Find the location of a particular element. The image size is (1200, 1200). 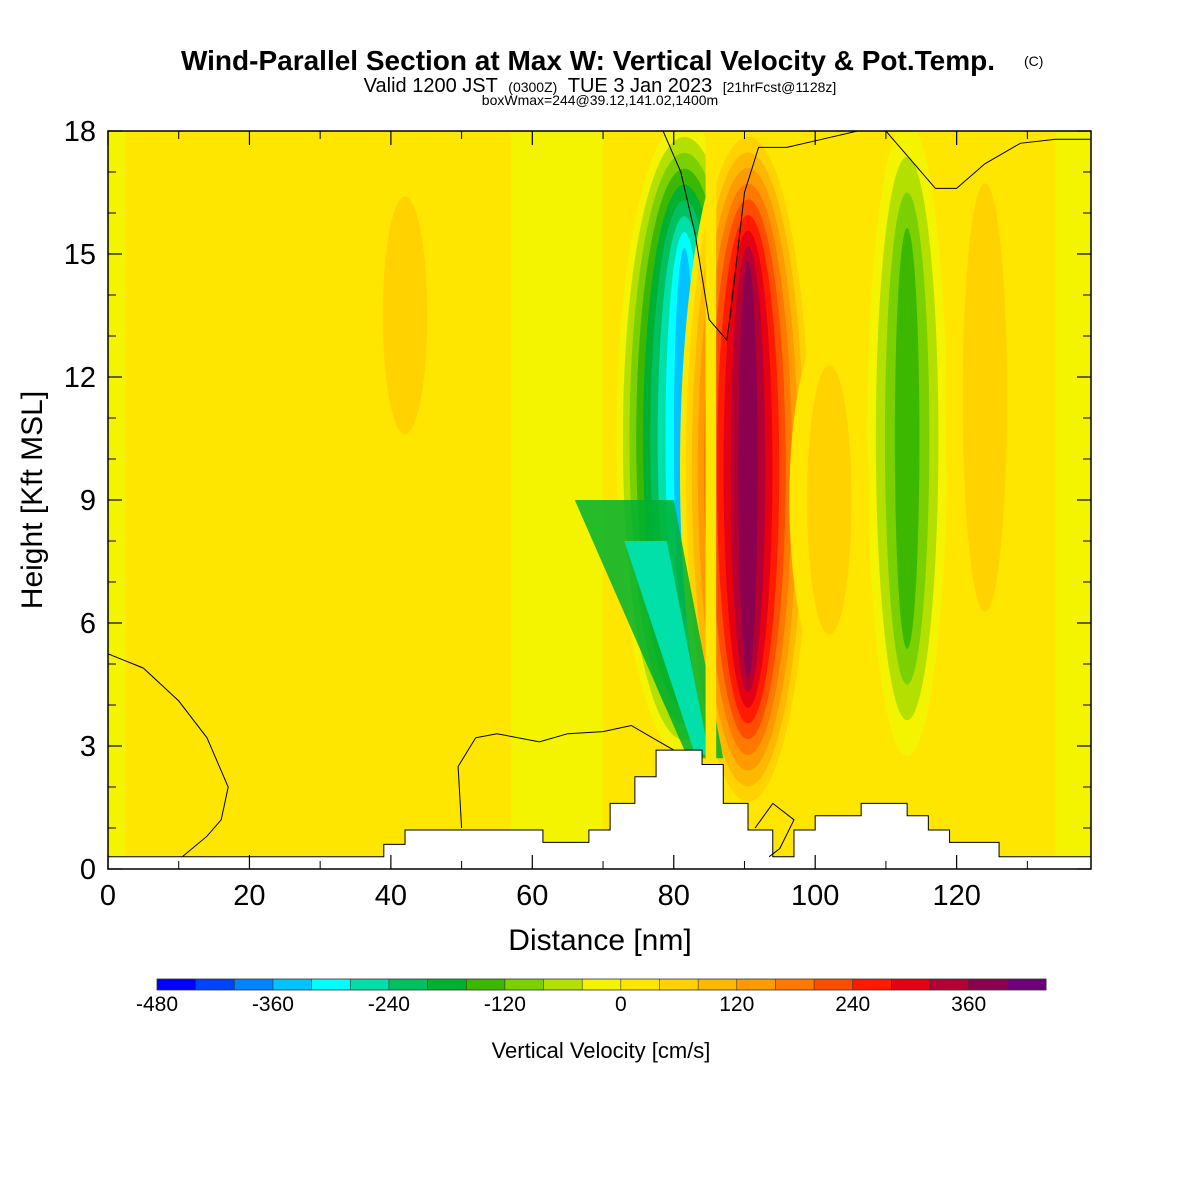

colorbar-label: Vertical Velocity [cm/s] is located at coordinates (601, 1050).